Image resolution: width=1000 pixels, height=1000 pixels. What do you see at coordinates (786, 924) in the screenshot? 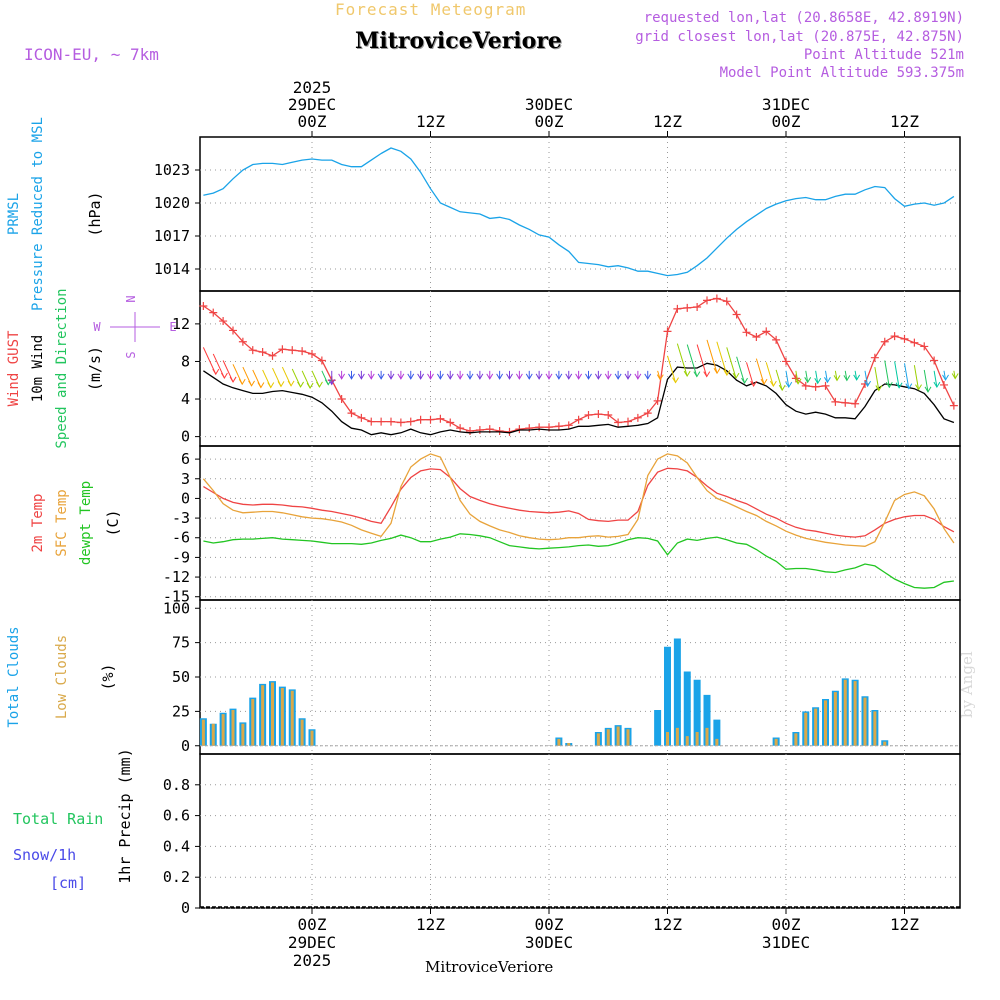
I see `time-label-bottom: 00Z` at bounding box center [786, 924].